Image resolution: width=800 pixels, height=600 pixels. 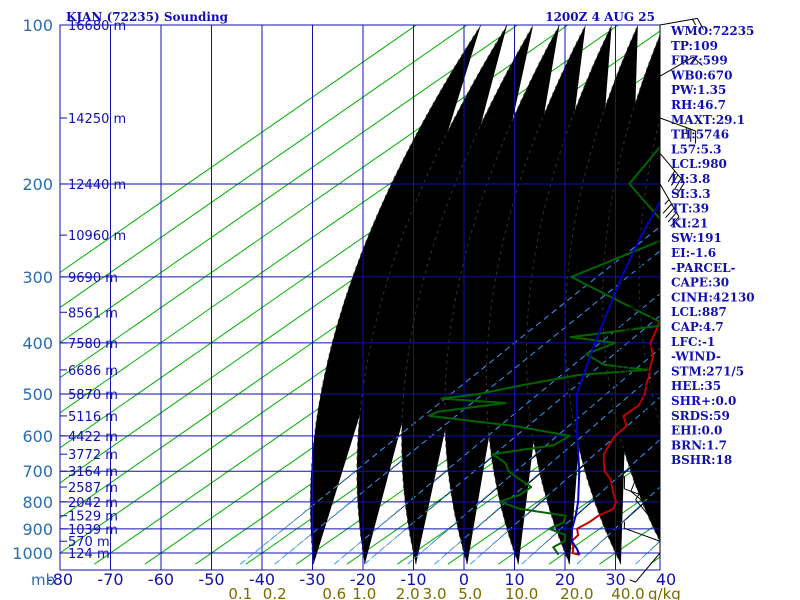 I want to click on height-label: 16680 m, so click(x=97, y=26).